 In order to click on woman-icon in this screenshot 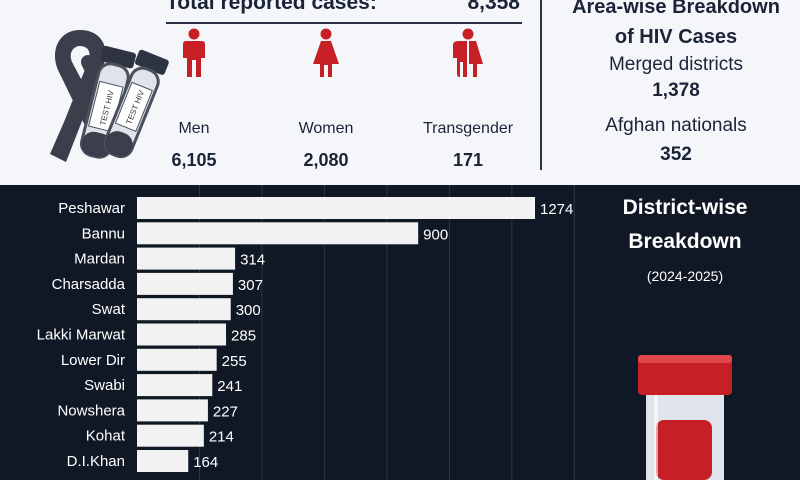, I will do `click(326, 52)`.